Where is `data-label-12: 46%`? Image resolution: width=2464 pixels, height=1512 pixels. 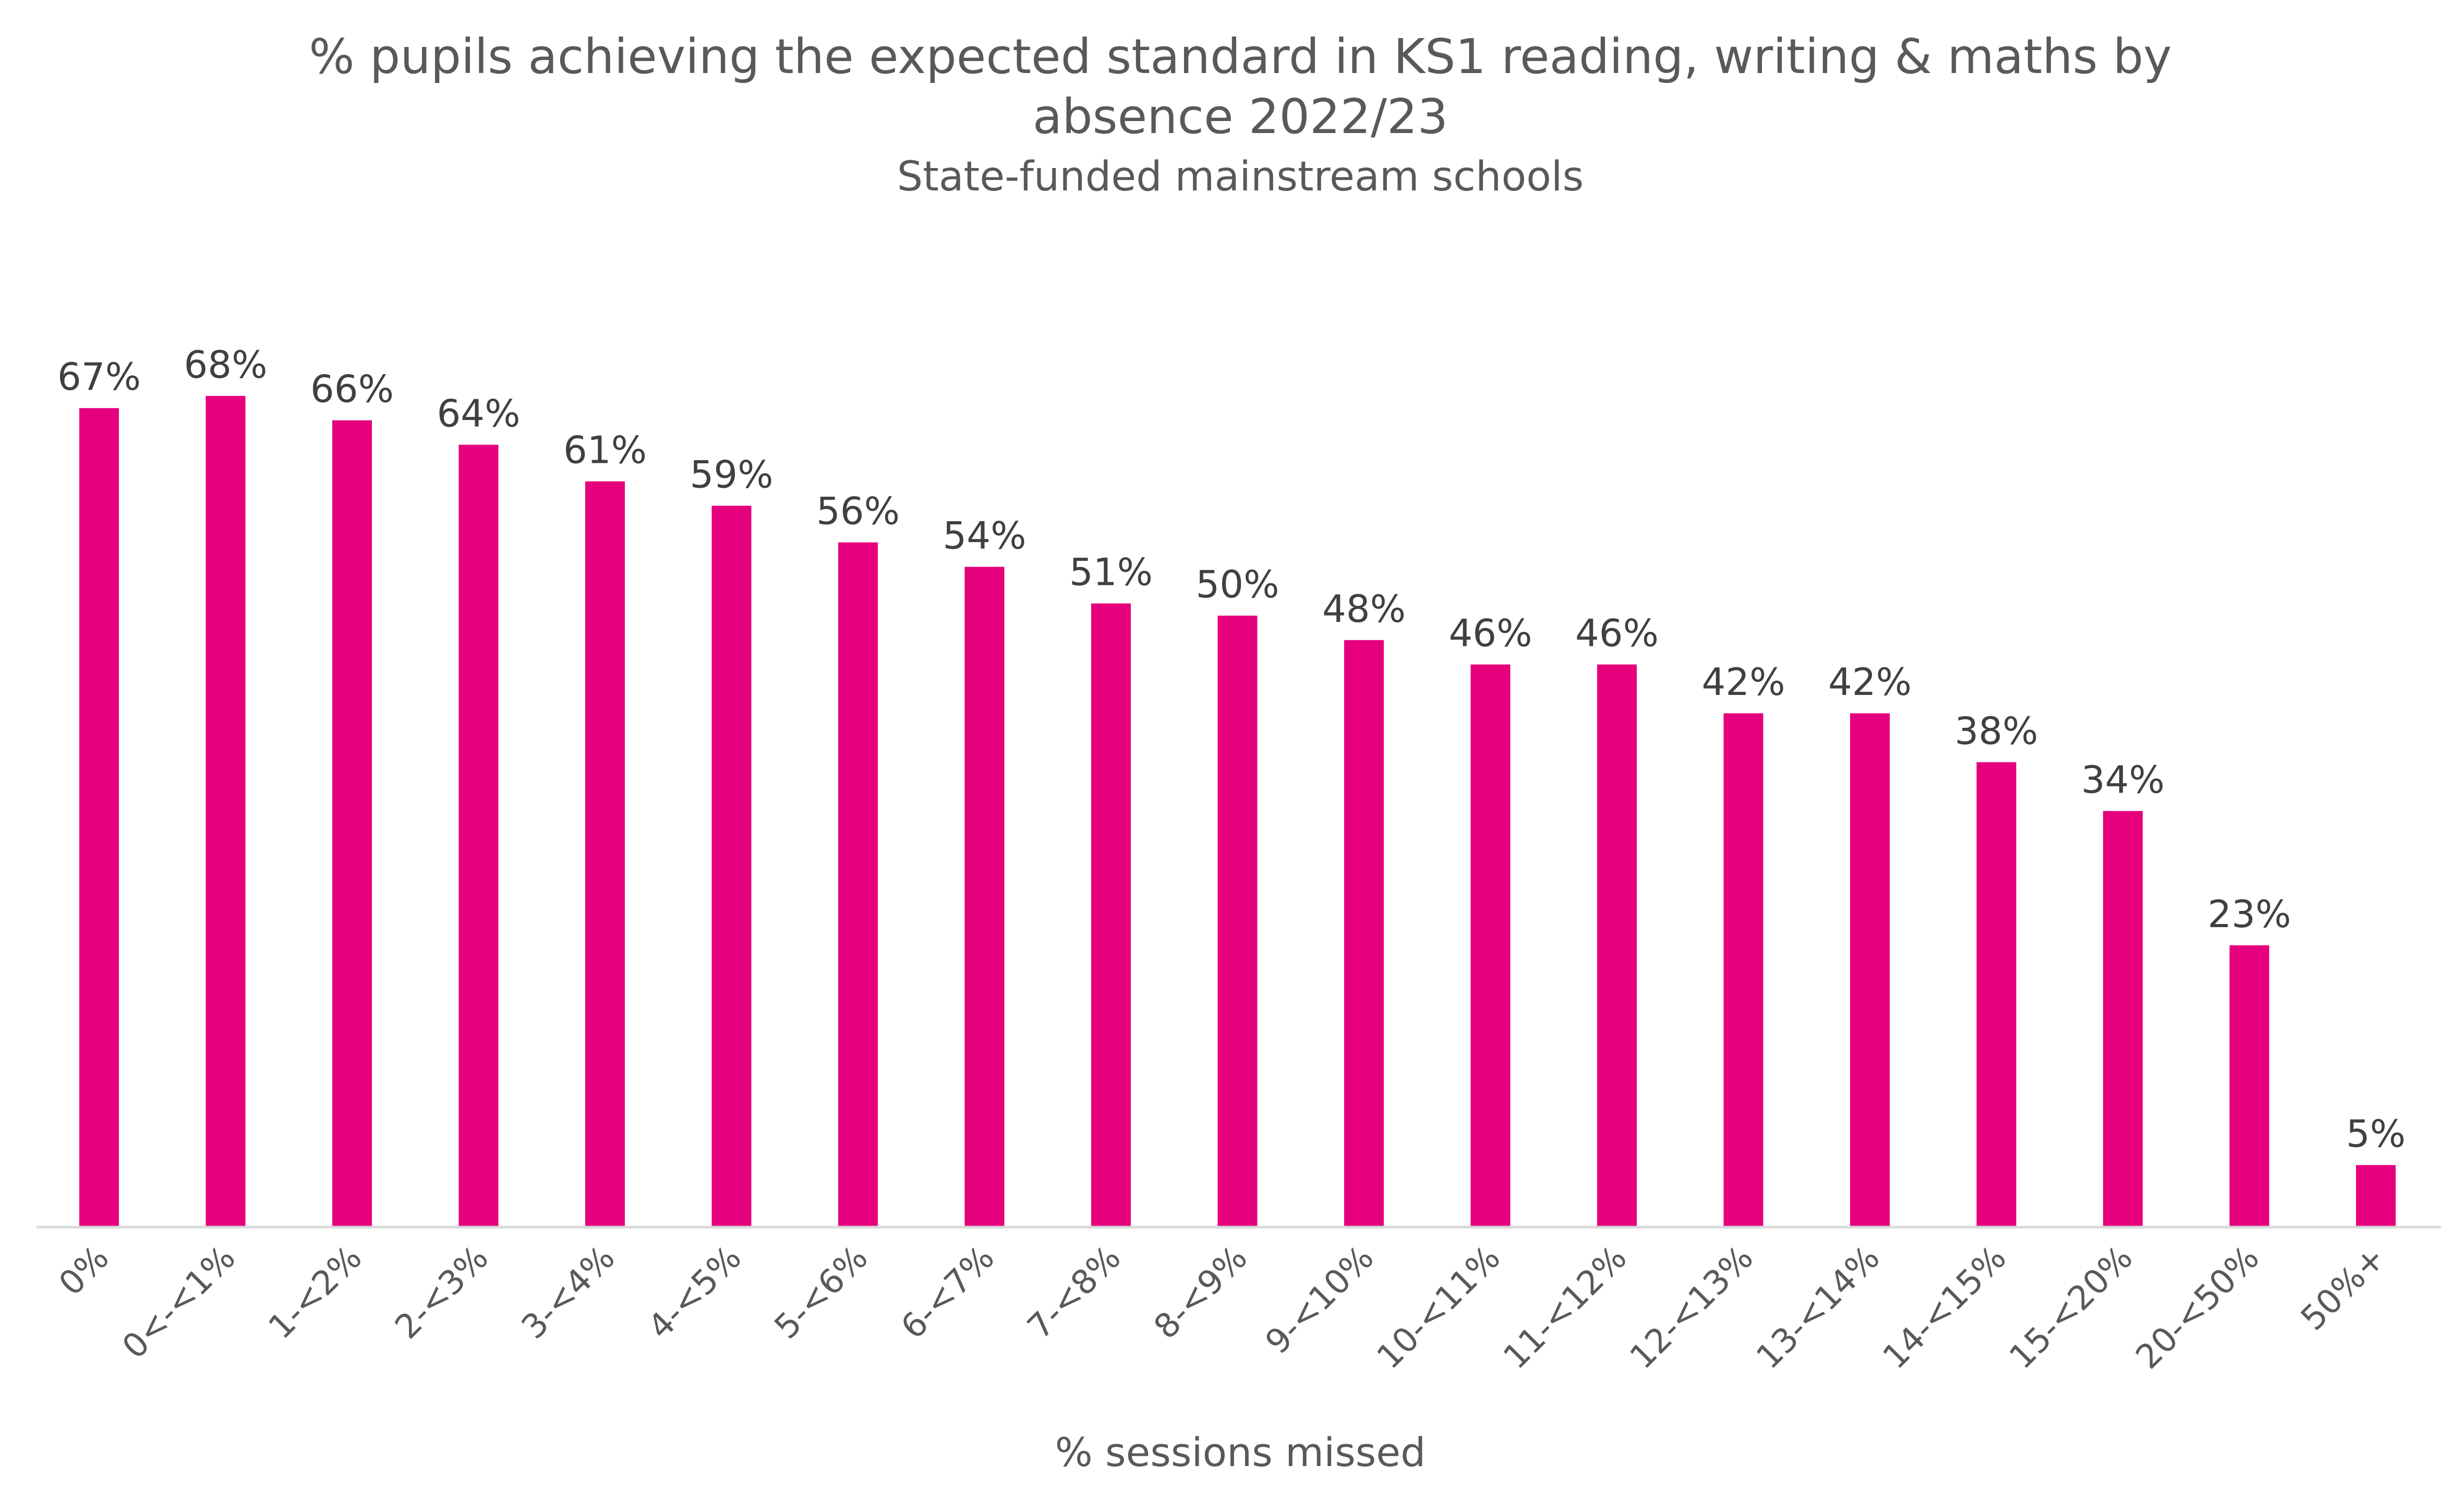
data-label-12: 46% is located at coordinates (1617, 633).